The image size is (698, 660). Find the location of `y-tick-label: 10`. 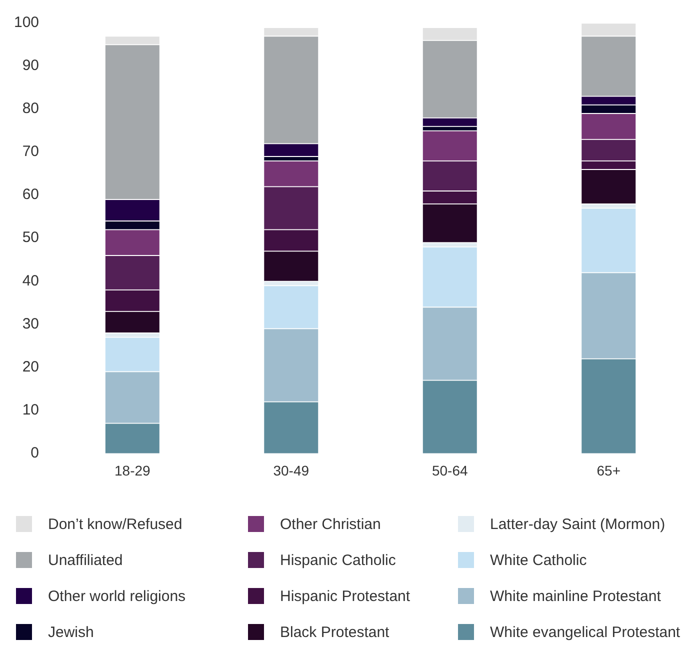

y-tick-label: 10 is located at coordinates (31, 409).